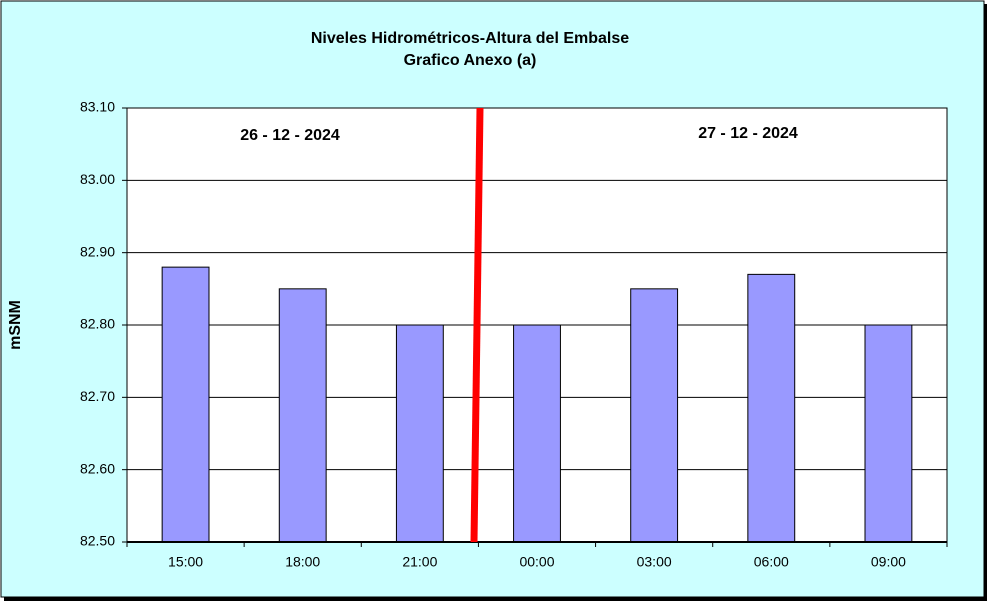 The width and height of the screenshot is (989, 608). I want to click on y-tick-label: 82.90, so click(97, 251).